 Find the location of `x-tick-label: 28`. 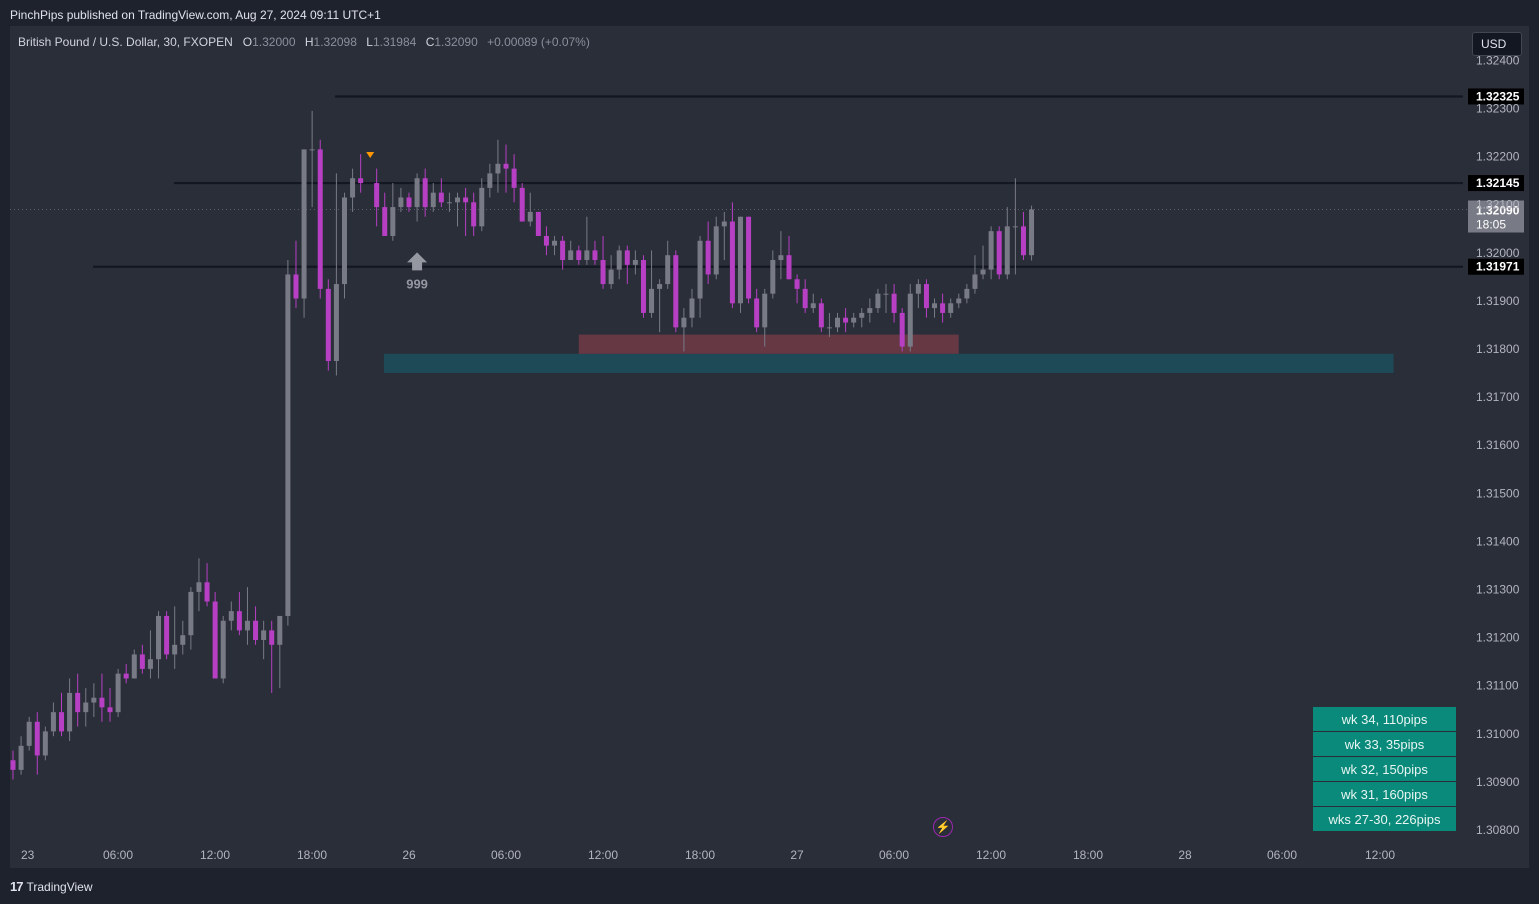

x-tick-label: 28 is located at coordinates (1185, 855).